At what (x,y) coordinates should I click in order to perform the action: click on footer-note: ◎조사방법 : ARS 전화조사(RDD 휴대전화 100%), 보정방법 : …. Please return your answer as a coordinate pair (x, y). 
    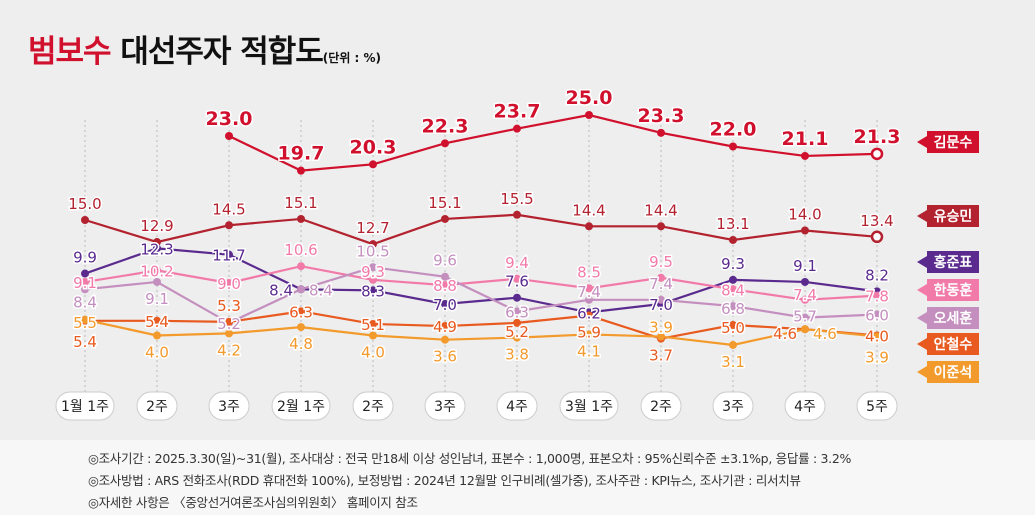
    Looking at the image, I should click on (444, 480).